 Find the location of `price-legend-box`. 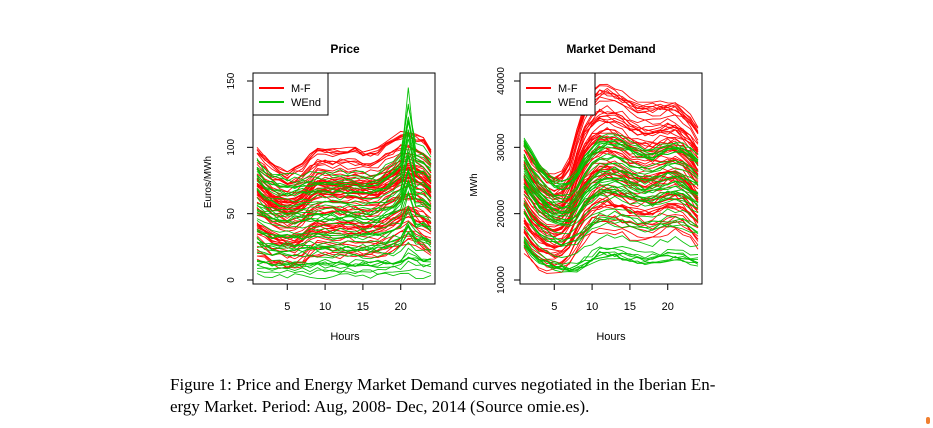

price-legend-box is located at coordinates (290, 94).